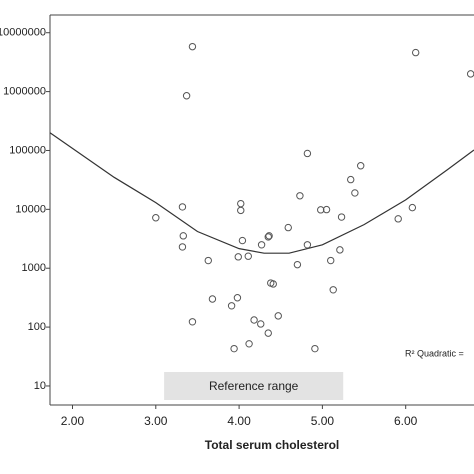 This screenshot has height=474, width=474. What do you see at coordinates (30, 209) in the screenshot?
I see `y-tick-label: 10000` at bounding box center [30, 209].